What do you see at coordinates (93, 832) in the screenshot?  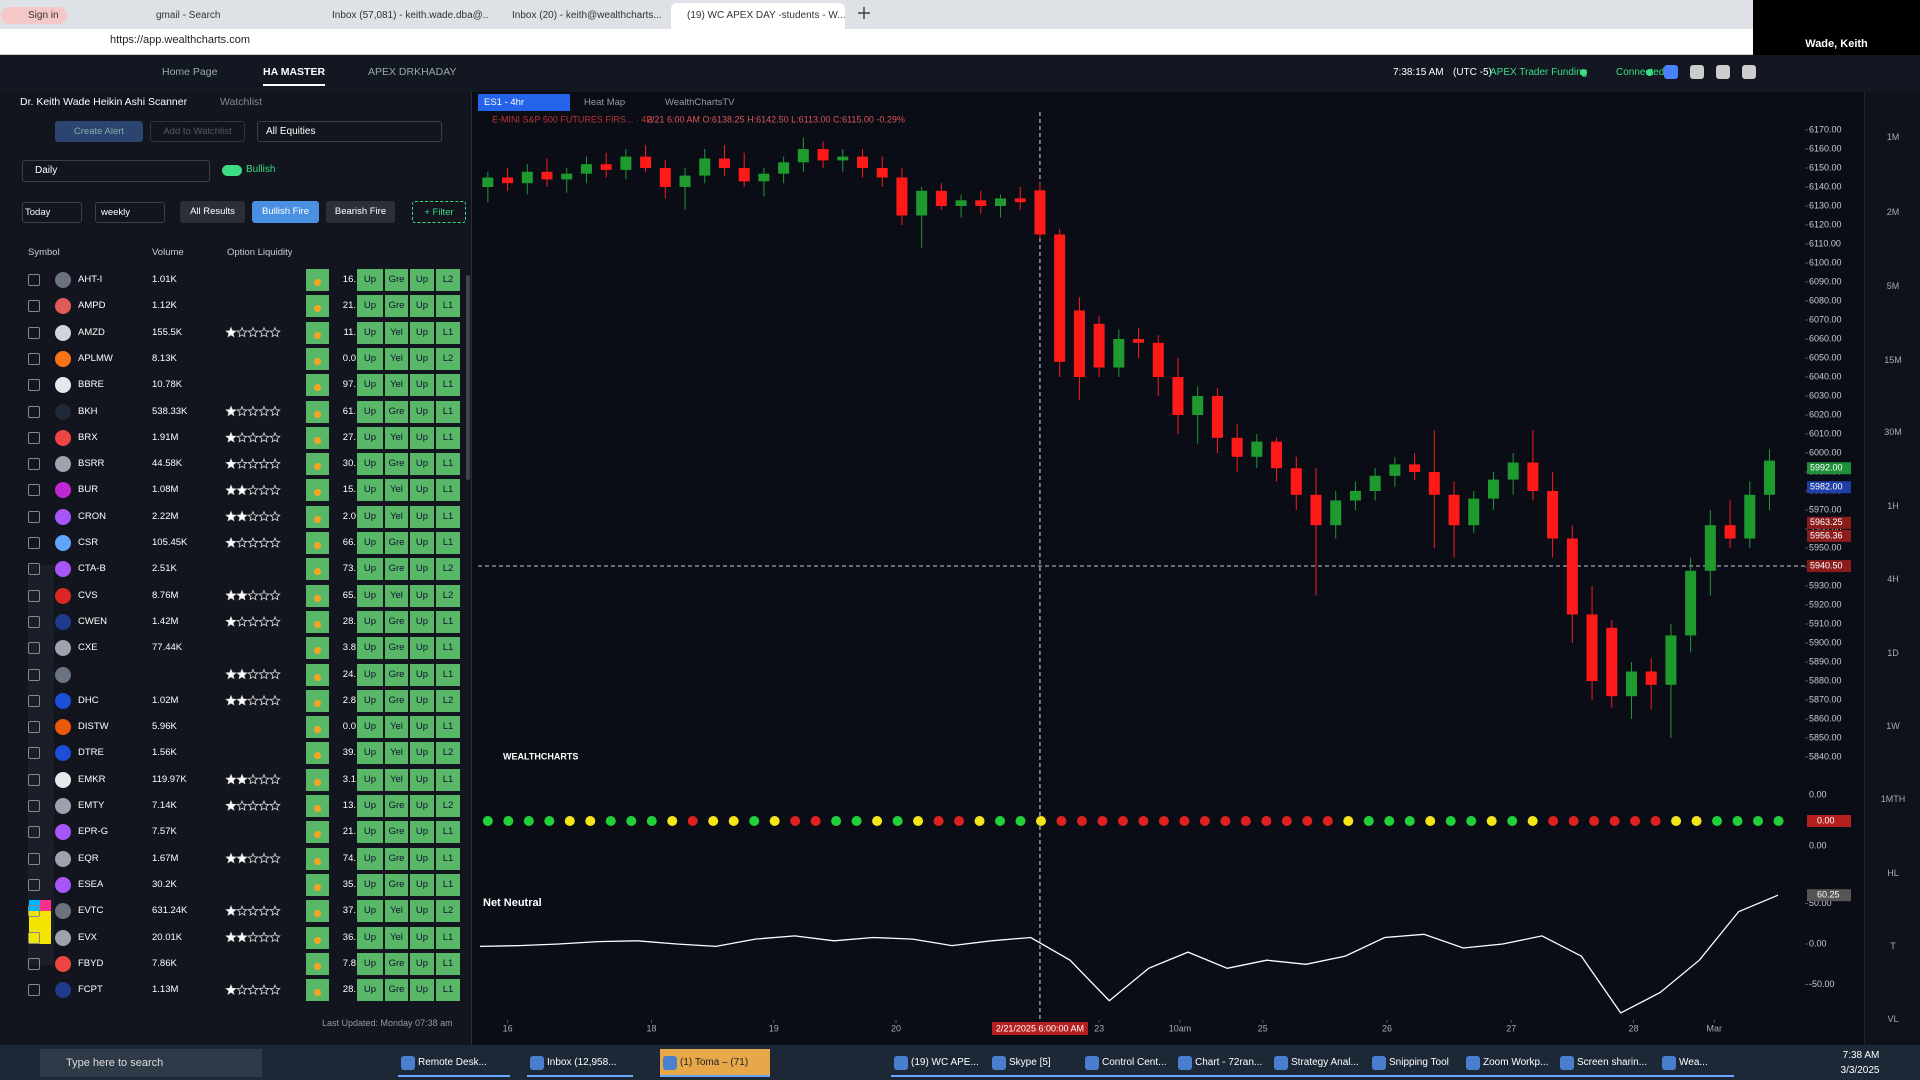 I see `symbol: EPR-G` at bounding box center [93, 832].